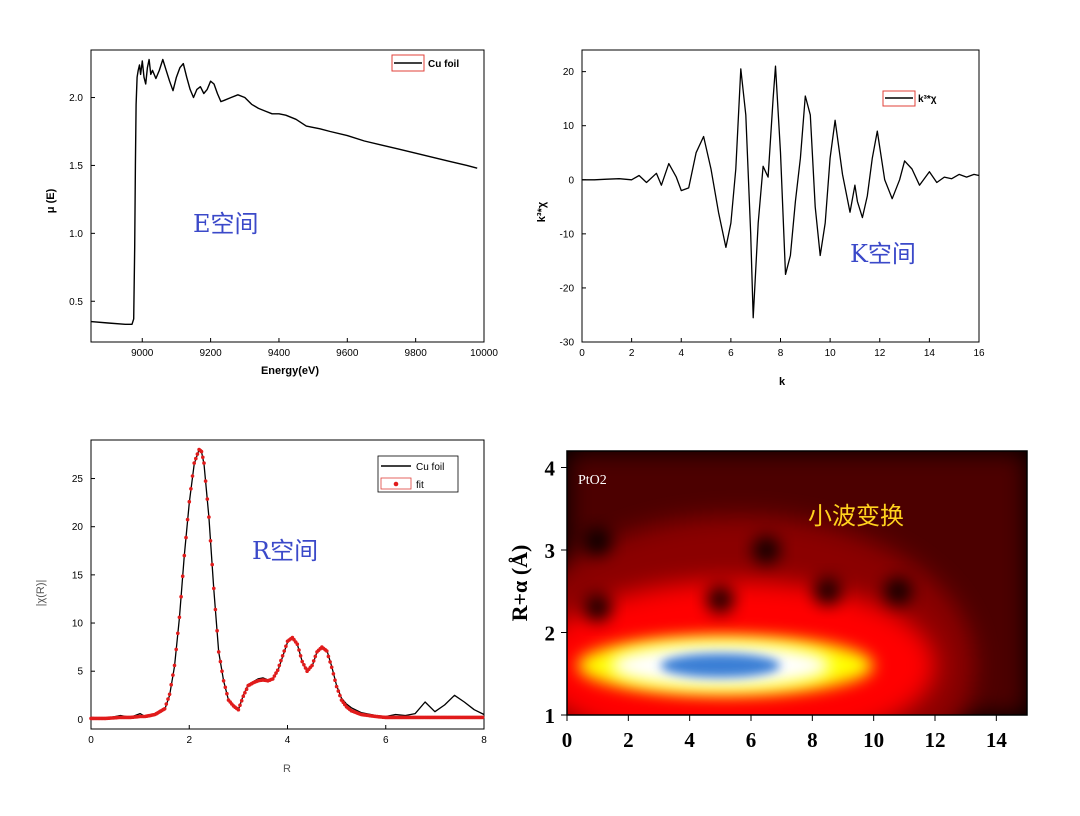 This screenshot has width=1080, height=816. I want to click on y-tick-label: 1.0, so click(76, 234).